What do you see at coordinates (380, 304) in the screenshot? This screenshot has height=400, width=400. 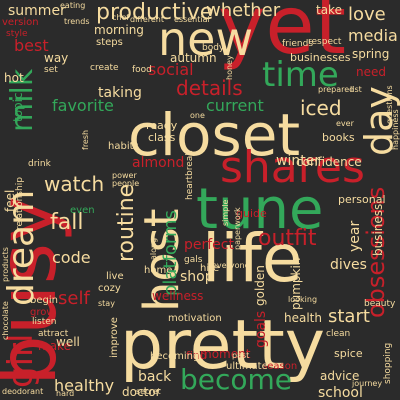 I see `word-beauty: beauty` at bounding box center [380, 304].